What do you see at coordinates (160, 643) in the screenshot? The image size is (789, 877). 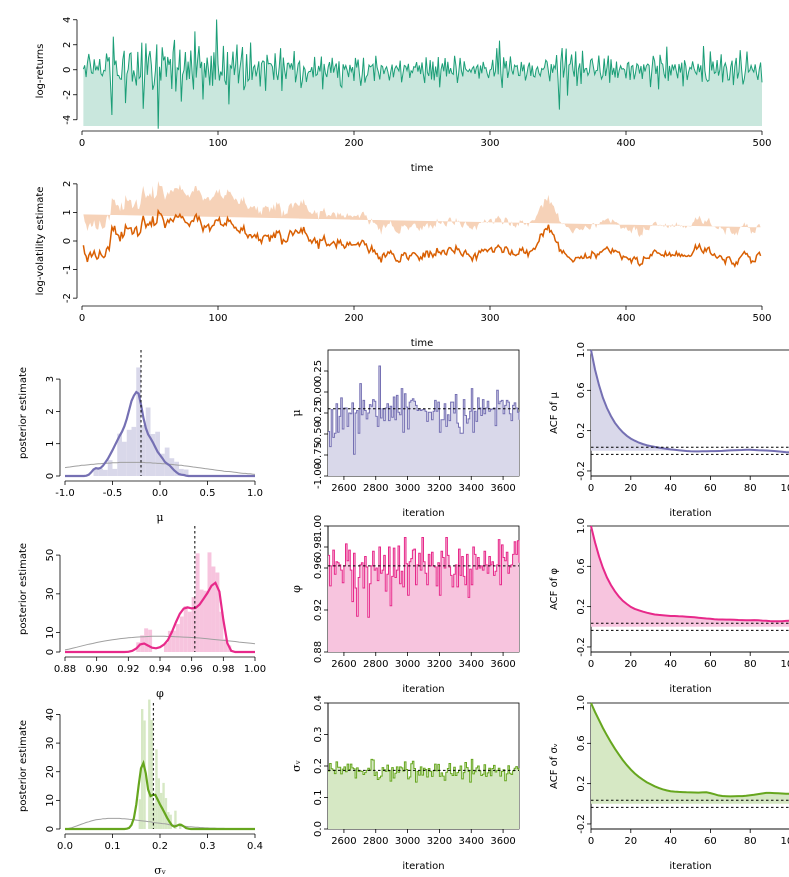 I see `prior-density-curve` at bounding box center [160, 643].